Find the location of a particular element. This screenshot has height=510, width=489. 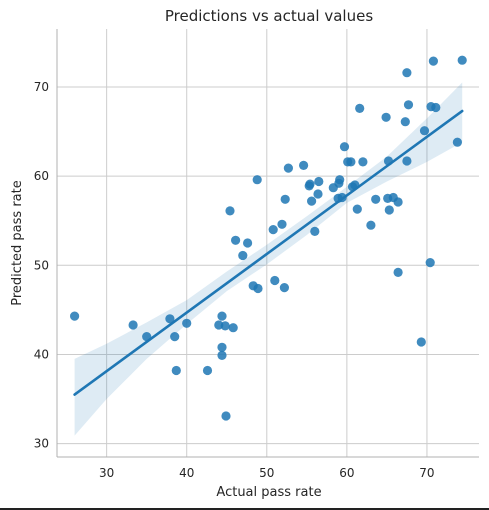

y-tick-label: 50 is located at coordinates (41, 265).